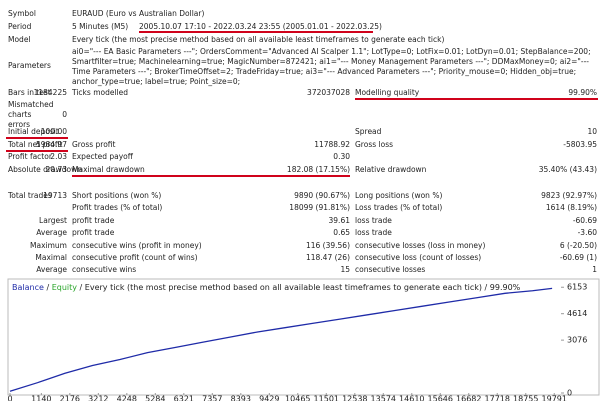 The width and height of the screenshot is (607, 401). I want to click on value: 1614 (8.19%), so click(571, 207).